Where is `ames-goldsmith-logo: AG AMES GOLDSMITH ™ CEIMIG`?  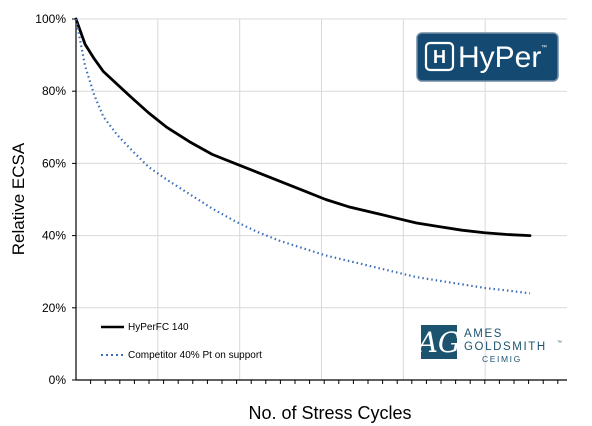 ames-goldsmith-logo: AG AMES GOLDSMITH ™ CEIMIG is located at coordinates (488, 344).